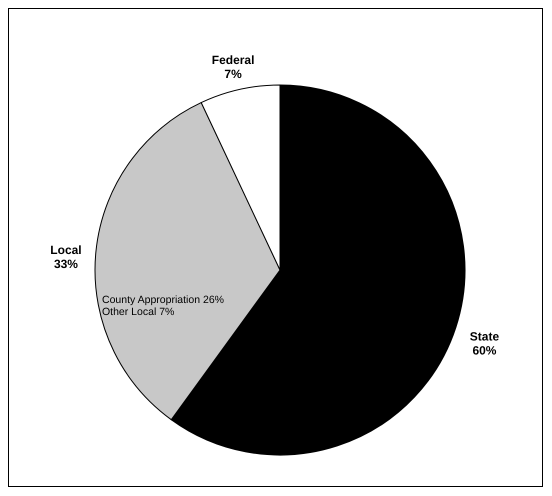 This screenshot has width=552, height=496. Describe the element at coordinates (233, 74) in the screenshot. I see `data-label: 7%` at that location.